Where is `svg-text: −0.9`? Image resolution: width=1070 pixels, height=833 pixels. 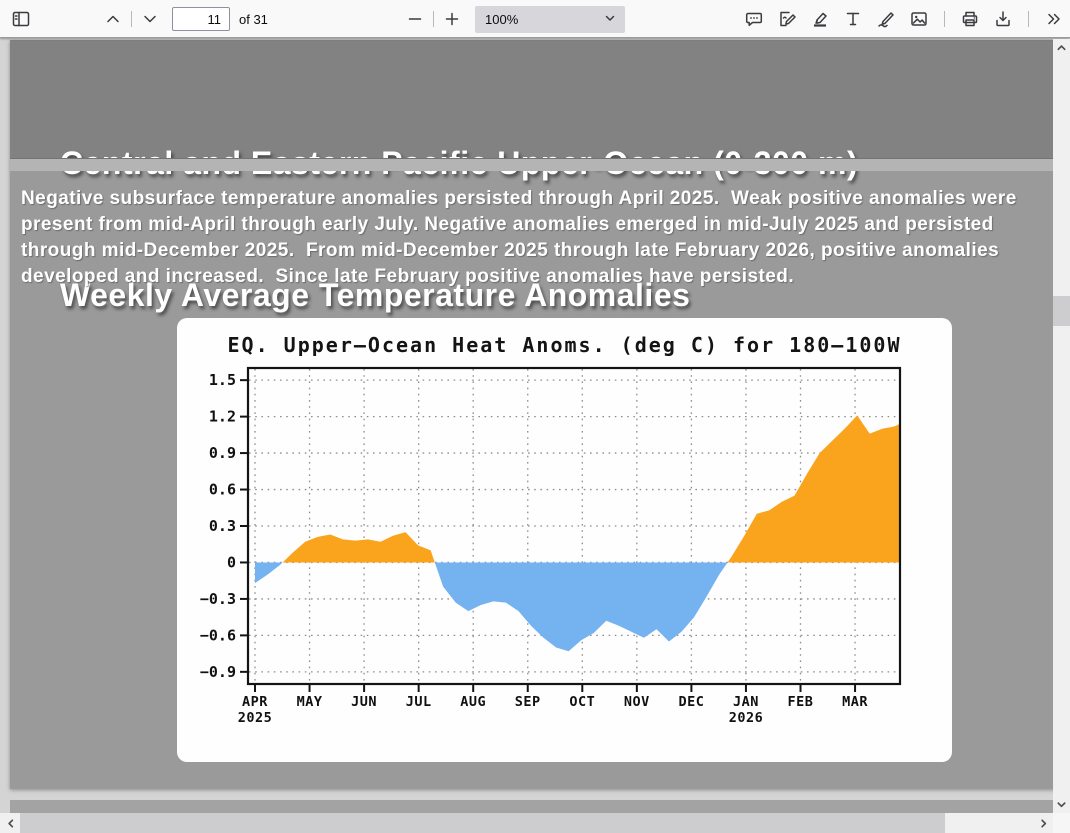
svg-text: −0.9 is located at coordinates (218, 672).